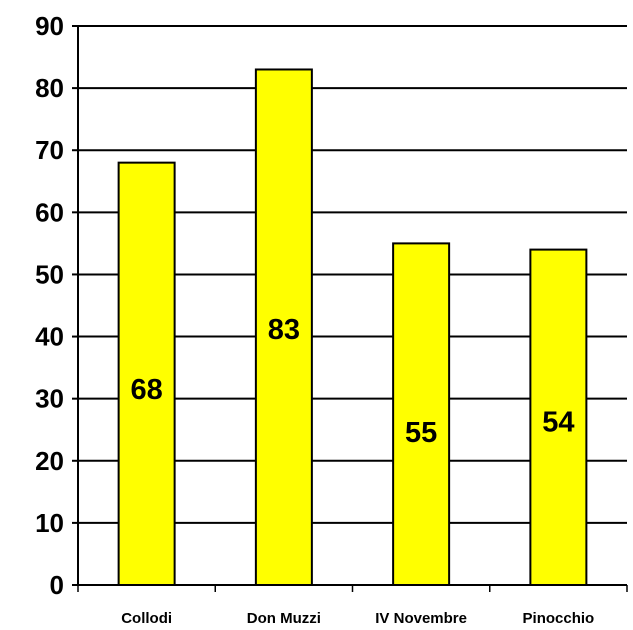 The height and width of the screenshot is (630, 633). Describe the element at coordinates (49, 274) in the screenshot. I see `y-tick-label: 50` at that location.